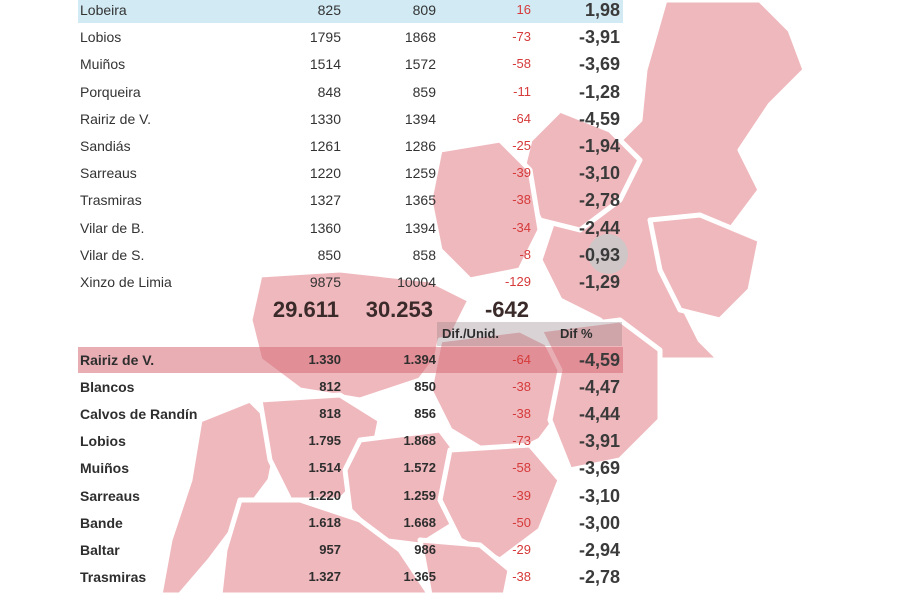 The image size is (900, 595). I want to click on value-1: 1360, so click(325, 227).